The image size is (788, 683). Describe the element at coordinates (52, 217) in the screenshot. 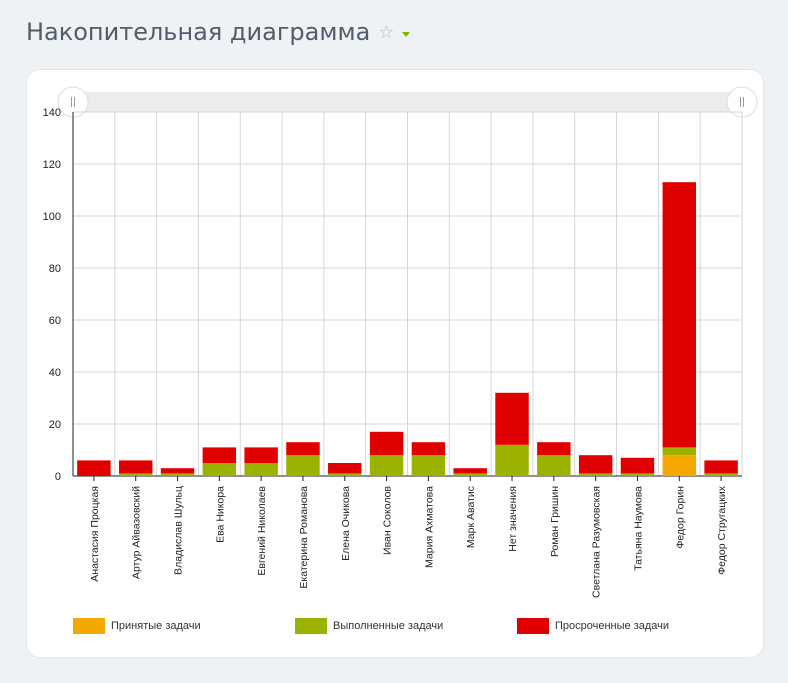

I see `y-tick-label: 100` at that location.